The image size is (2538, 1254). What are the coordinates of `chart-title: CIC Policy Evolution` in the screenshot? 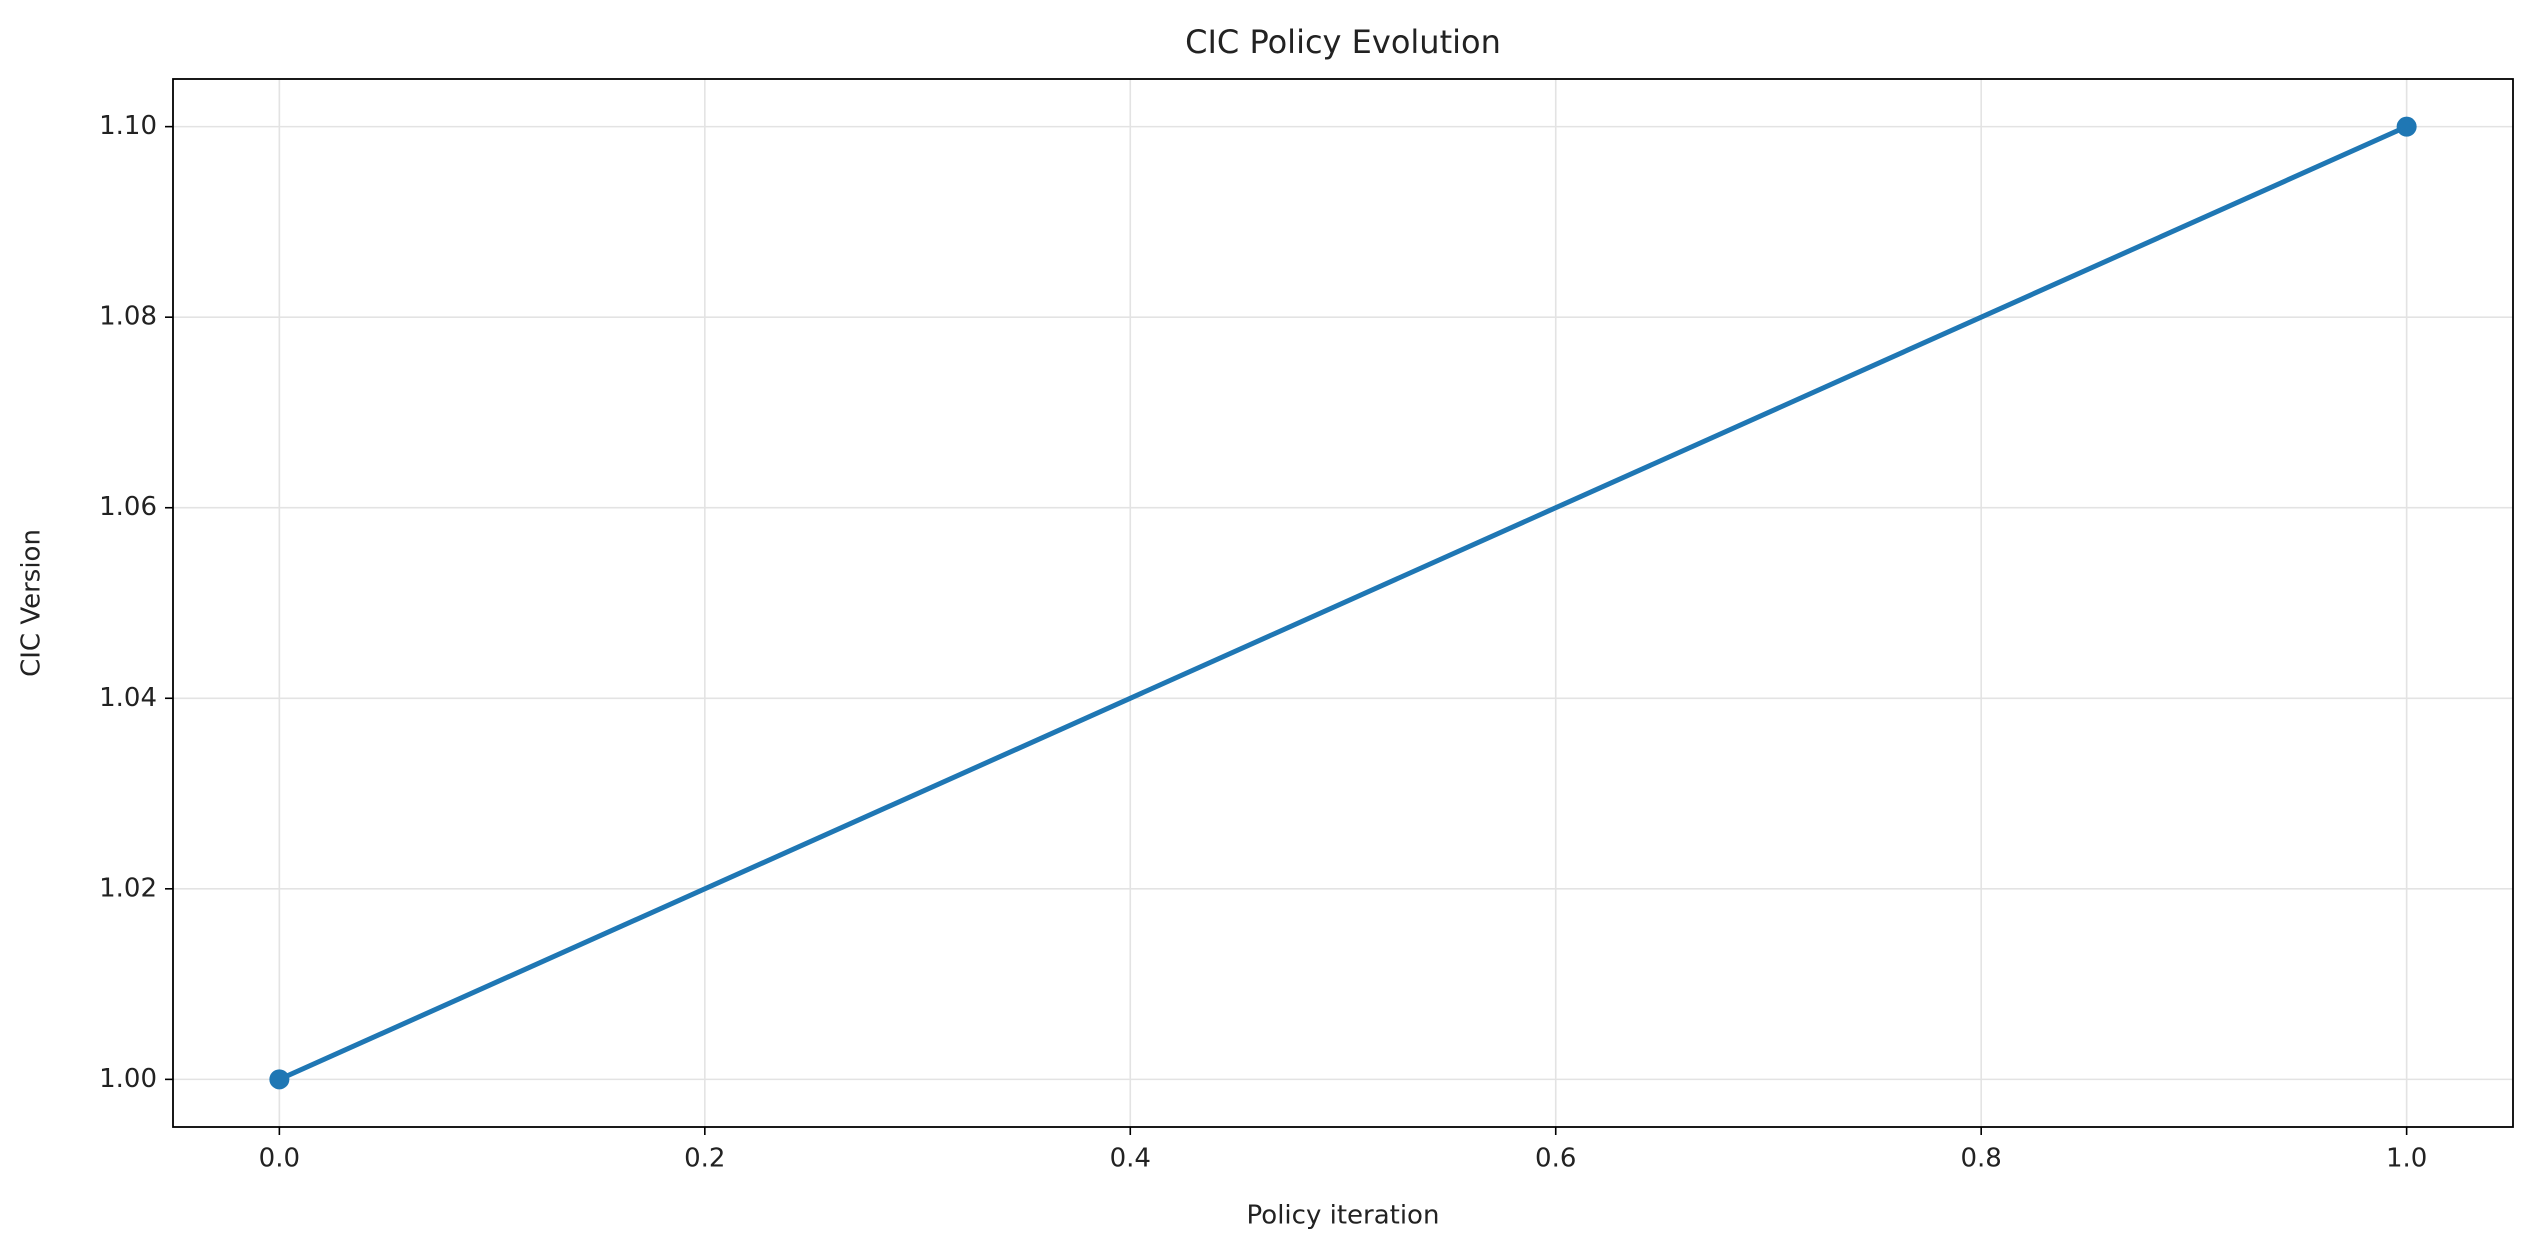 It's located at (1343, 42).